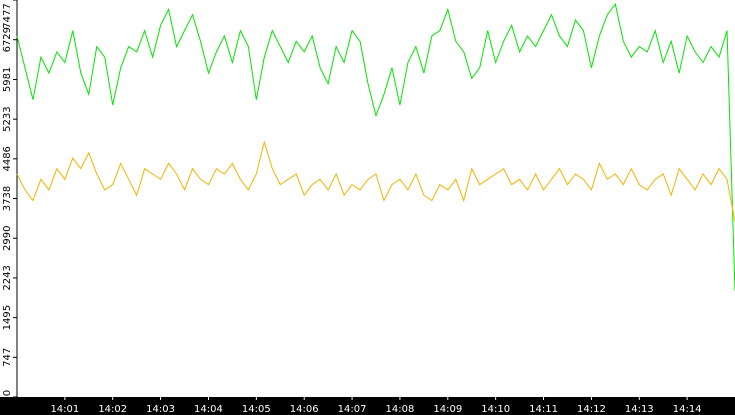 The width and height of the screenshot is (735, 415). I want to click on x-tick-label: 14:01, so click(64, 409).